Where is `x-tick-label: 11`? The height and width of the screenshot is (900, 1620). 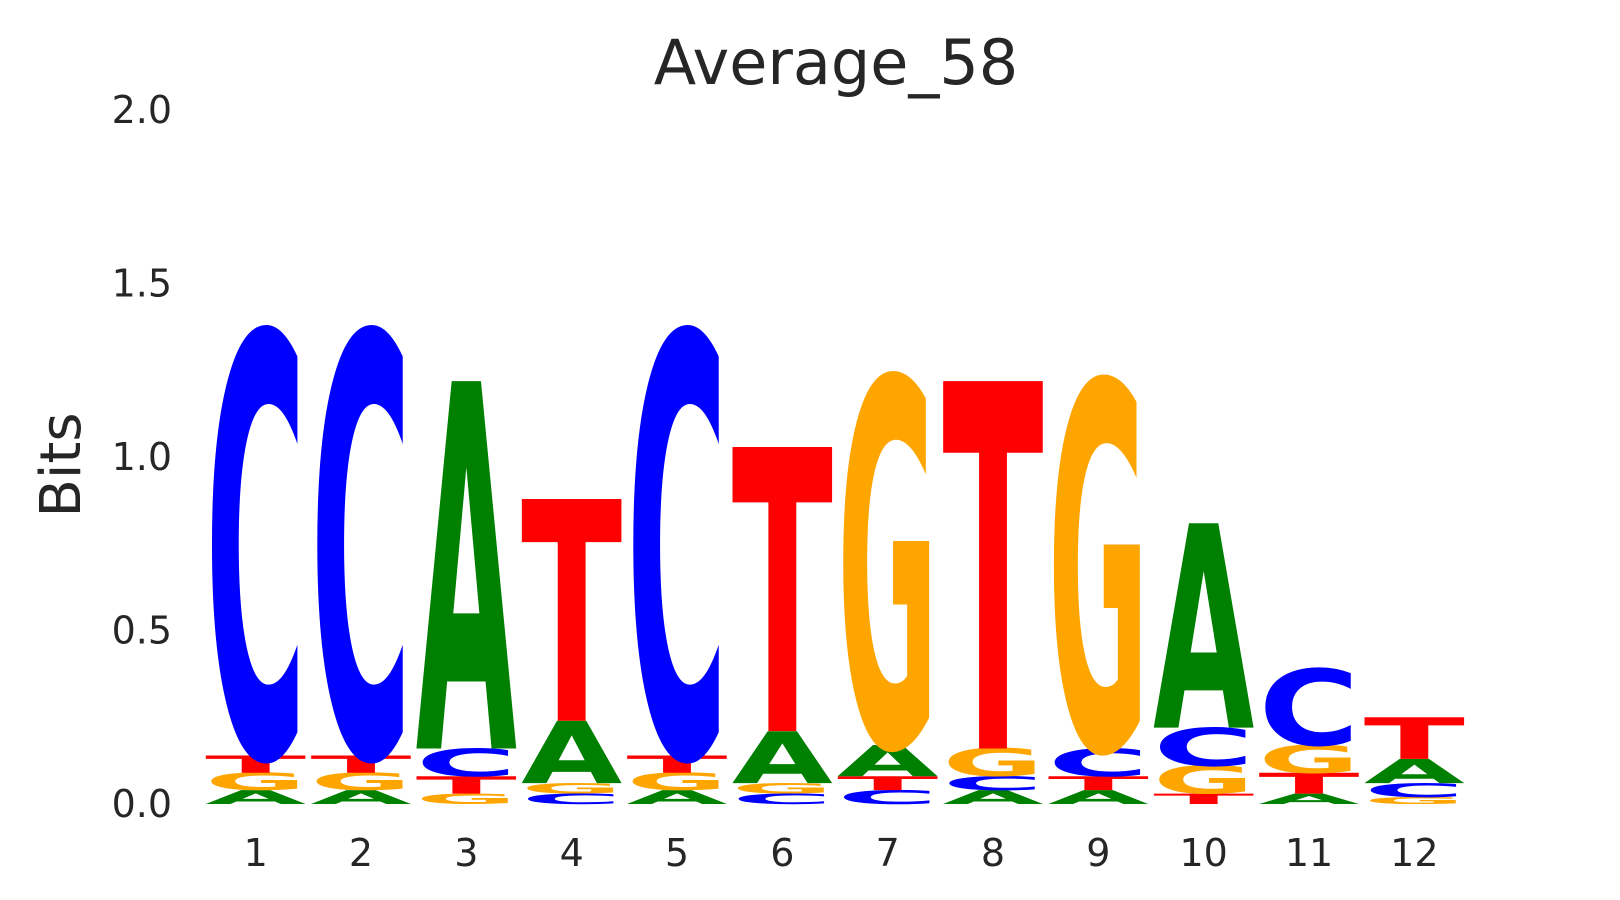
x-tick-label: 11 is located at coordinates (1309, 853).